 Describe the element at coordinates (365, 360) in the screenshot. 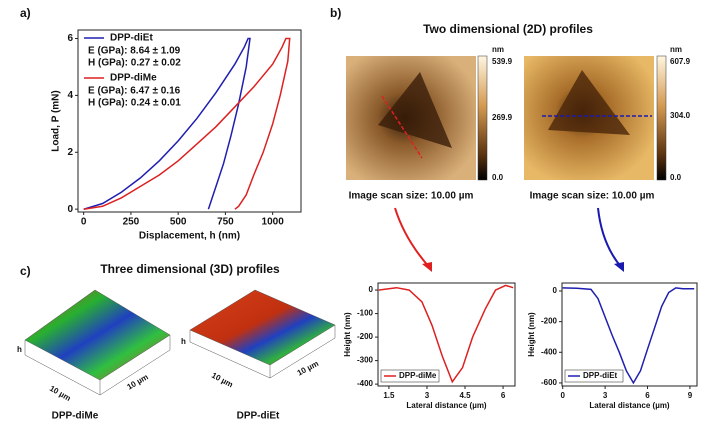

I see `y-tick-label: -300` at that location.